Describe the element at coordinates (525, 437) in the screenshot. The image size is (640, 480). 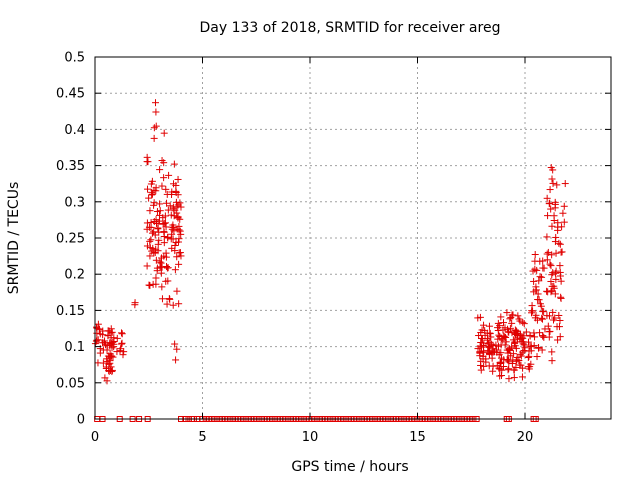
I see `x-tick-label: 20` at that location.